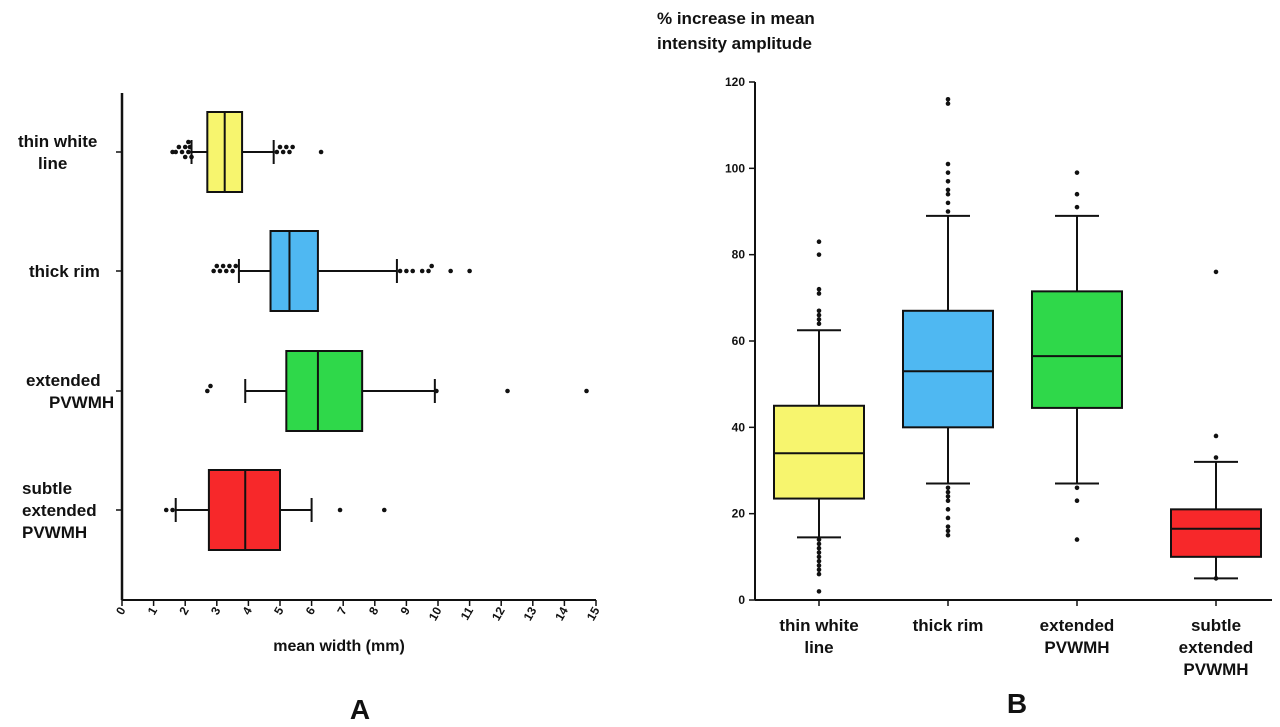 The image size is (1280, 727). Describe the element at coordinates (734, 43) in the screenshot. I see `chart-title-line: intensity amplitude` at that location.